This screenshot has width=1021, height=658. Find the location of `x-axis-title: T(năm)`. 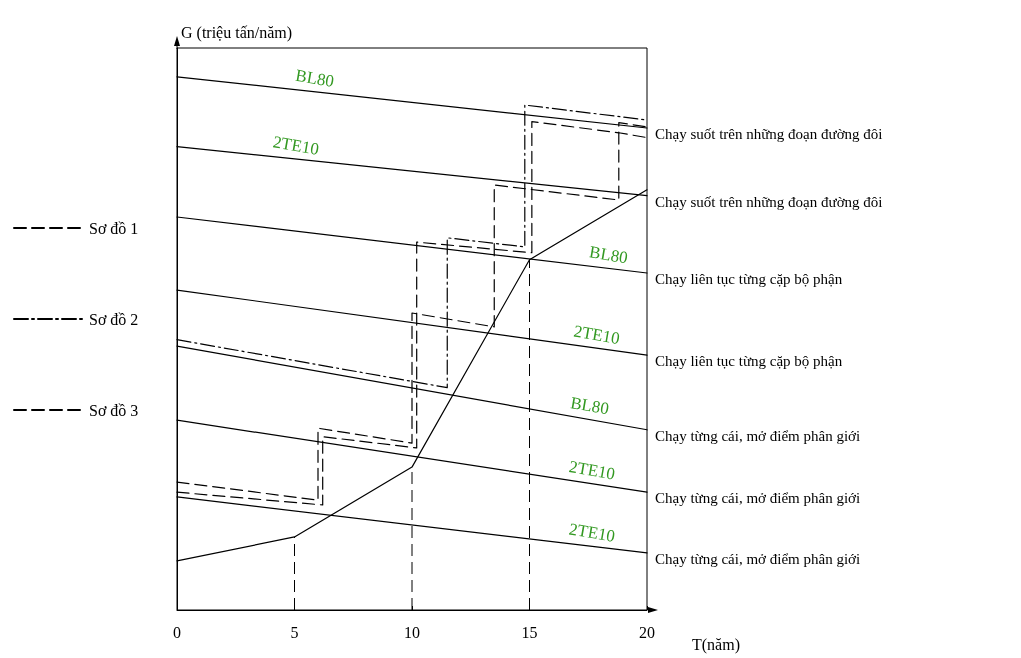

x-axis-title: T(năm) is located at coordinates (716, 644).